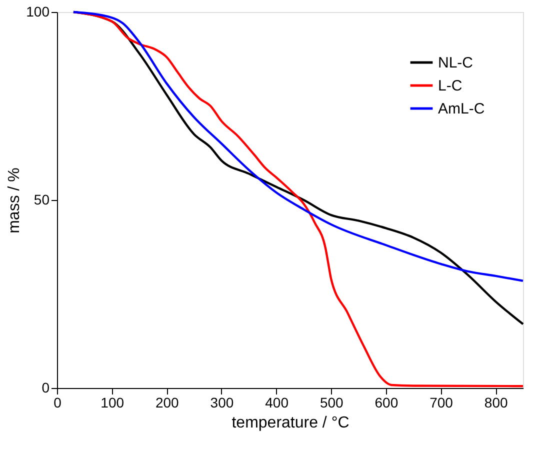  Describe the element at coordinates (46, 388) in the screenshot. I see `y-tick-label: 0` at that location.